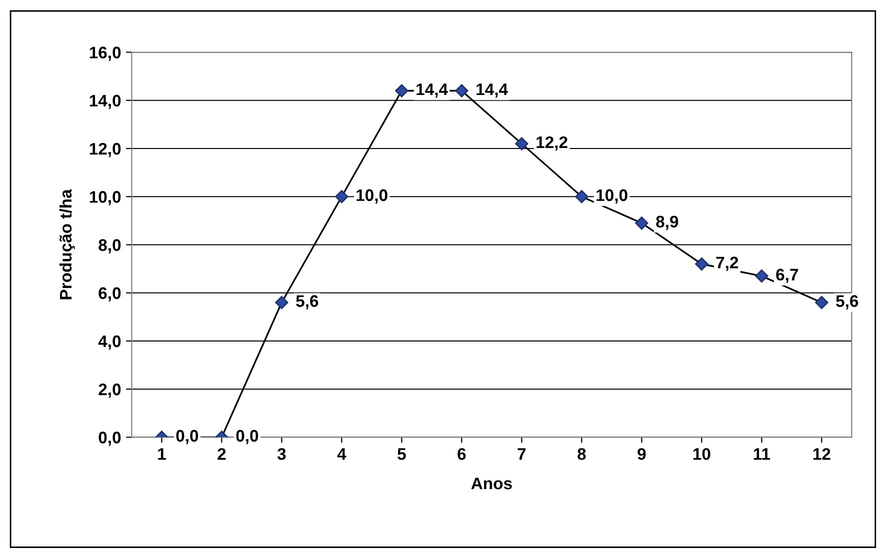 The width and height of the screenshot is (878, 550). Describe the element at coordinates (582, 454) in the screenshot. I see `x-tick-label: 8` at that location.